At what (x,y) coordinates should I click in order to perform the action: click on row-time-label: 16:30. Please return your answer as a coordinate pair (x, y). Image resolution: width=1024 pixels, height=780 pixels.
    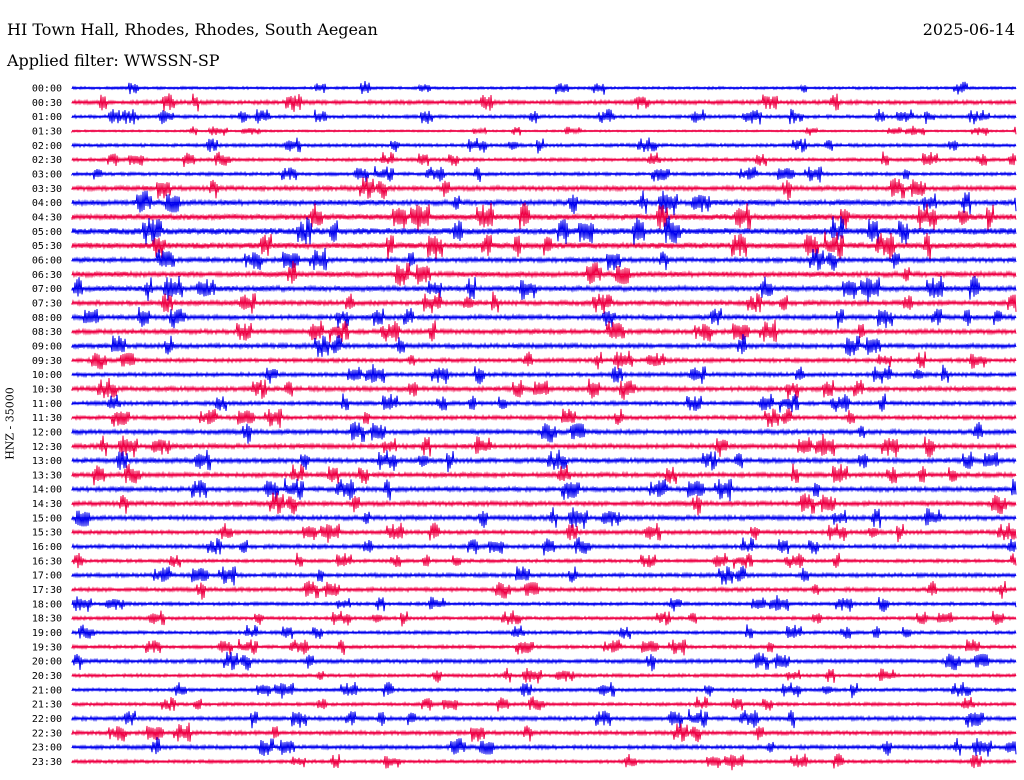
    Looking at the image, I should click on (47, 561).